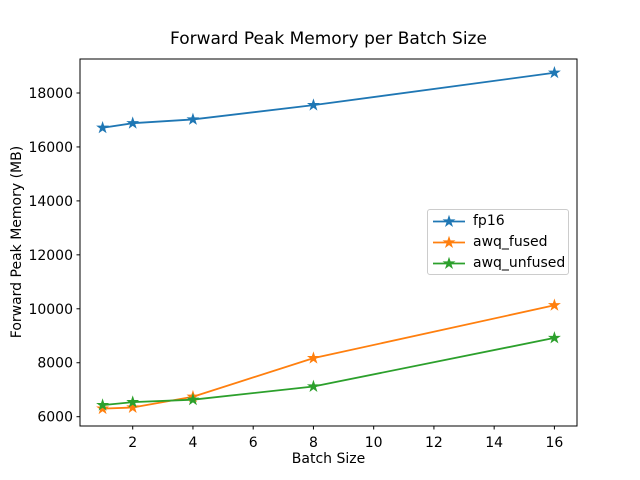 The width and height of the screenshot is (640, 480). I want to click on series-line-awq_unfused, so click(328, 371).